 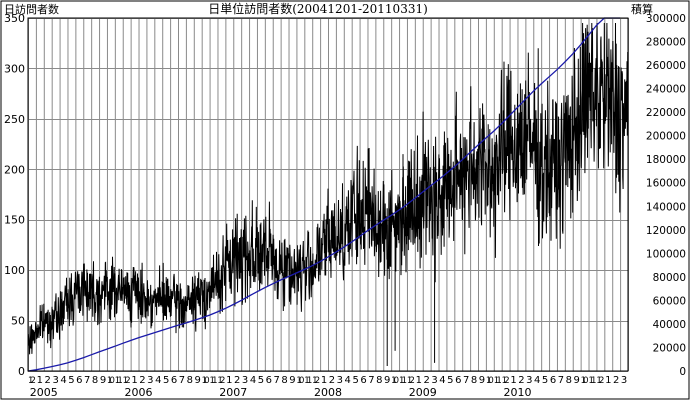 What do you see at coordinates (318, 8) in the screenshot?
I see `chart-title: 日単位訪問者数(20041201-20110331)` at bounding box center [318, 8].